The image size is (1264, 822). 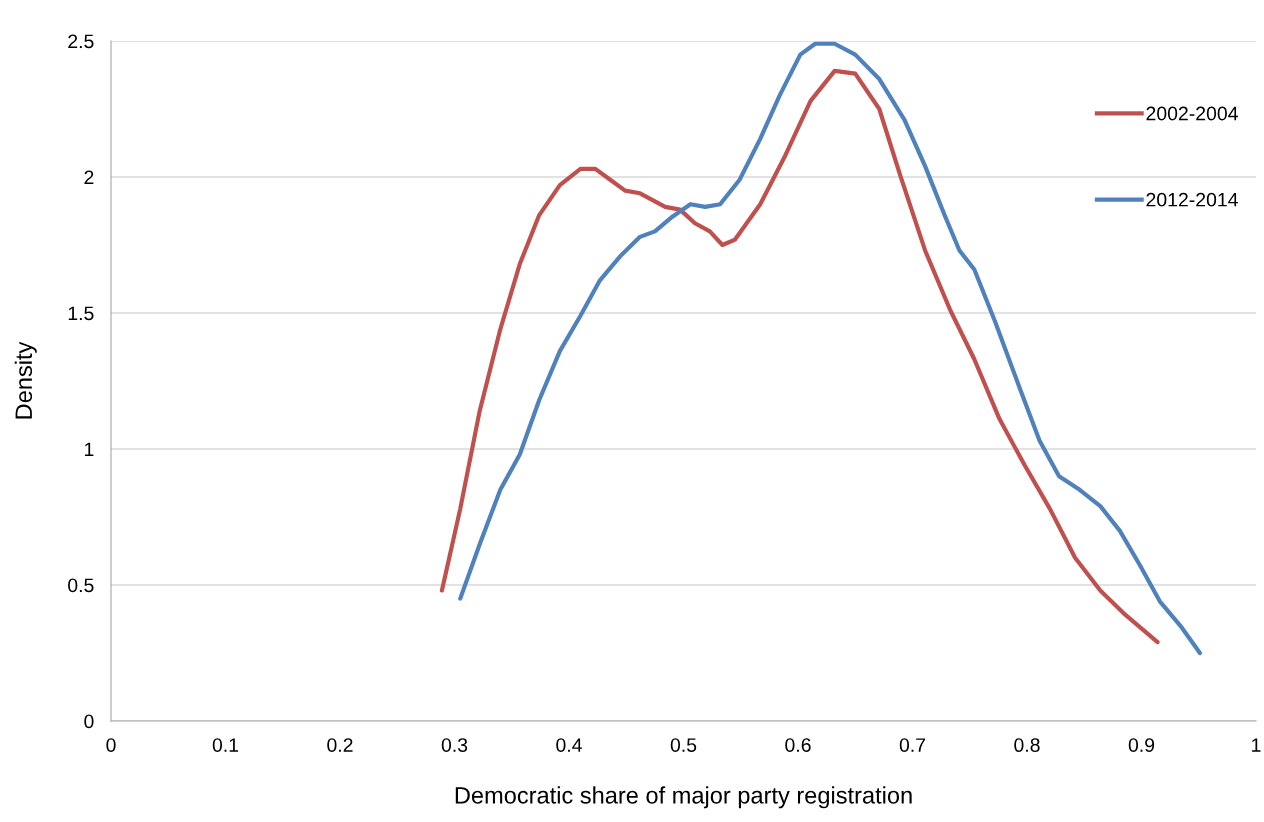 What do you see at coordinates (1027, 745) in the screenshot?
I see `x-tick-label: 0.8` at bounding box center [1027, 745].